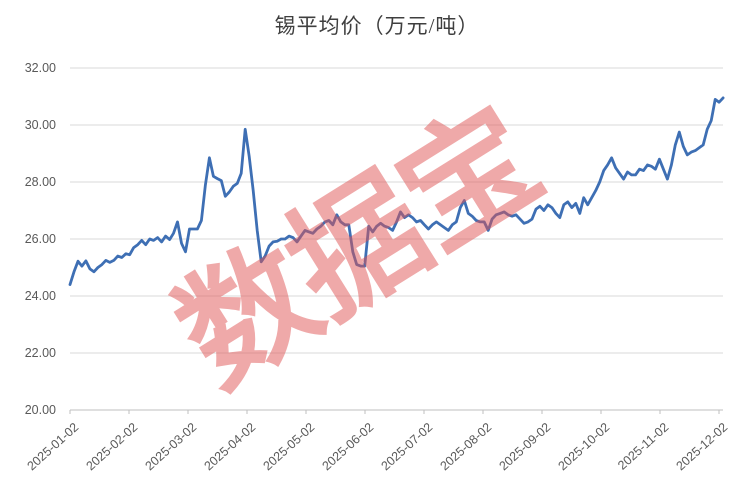  What do you see at coordinates (40, 296) in the screenshot?
I see `y-axis-label: 24.00` at bounding box center [40, 296].